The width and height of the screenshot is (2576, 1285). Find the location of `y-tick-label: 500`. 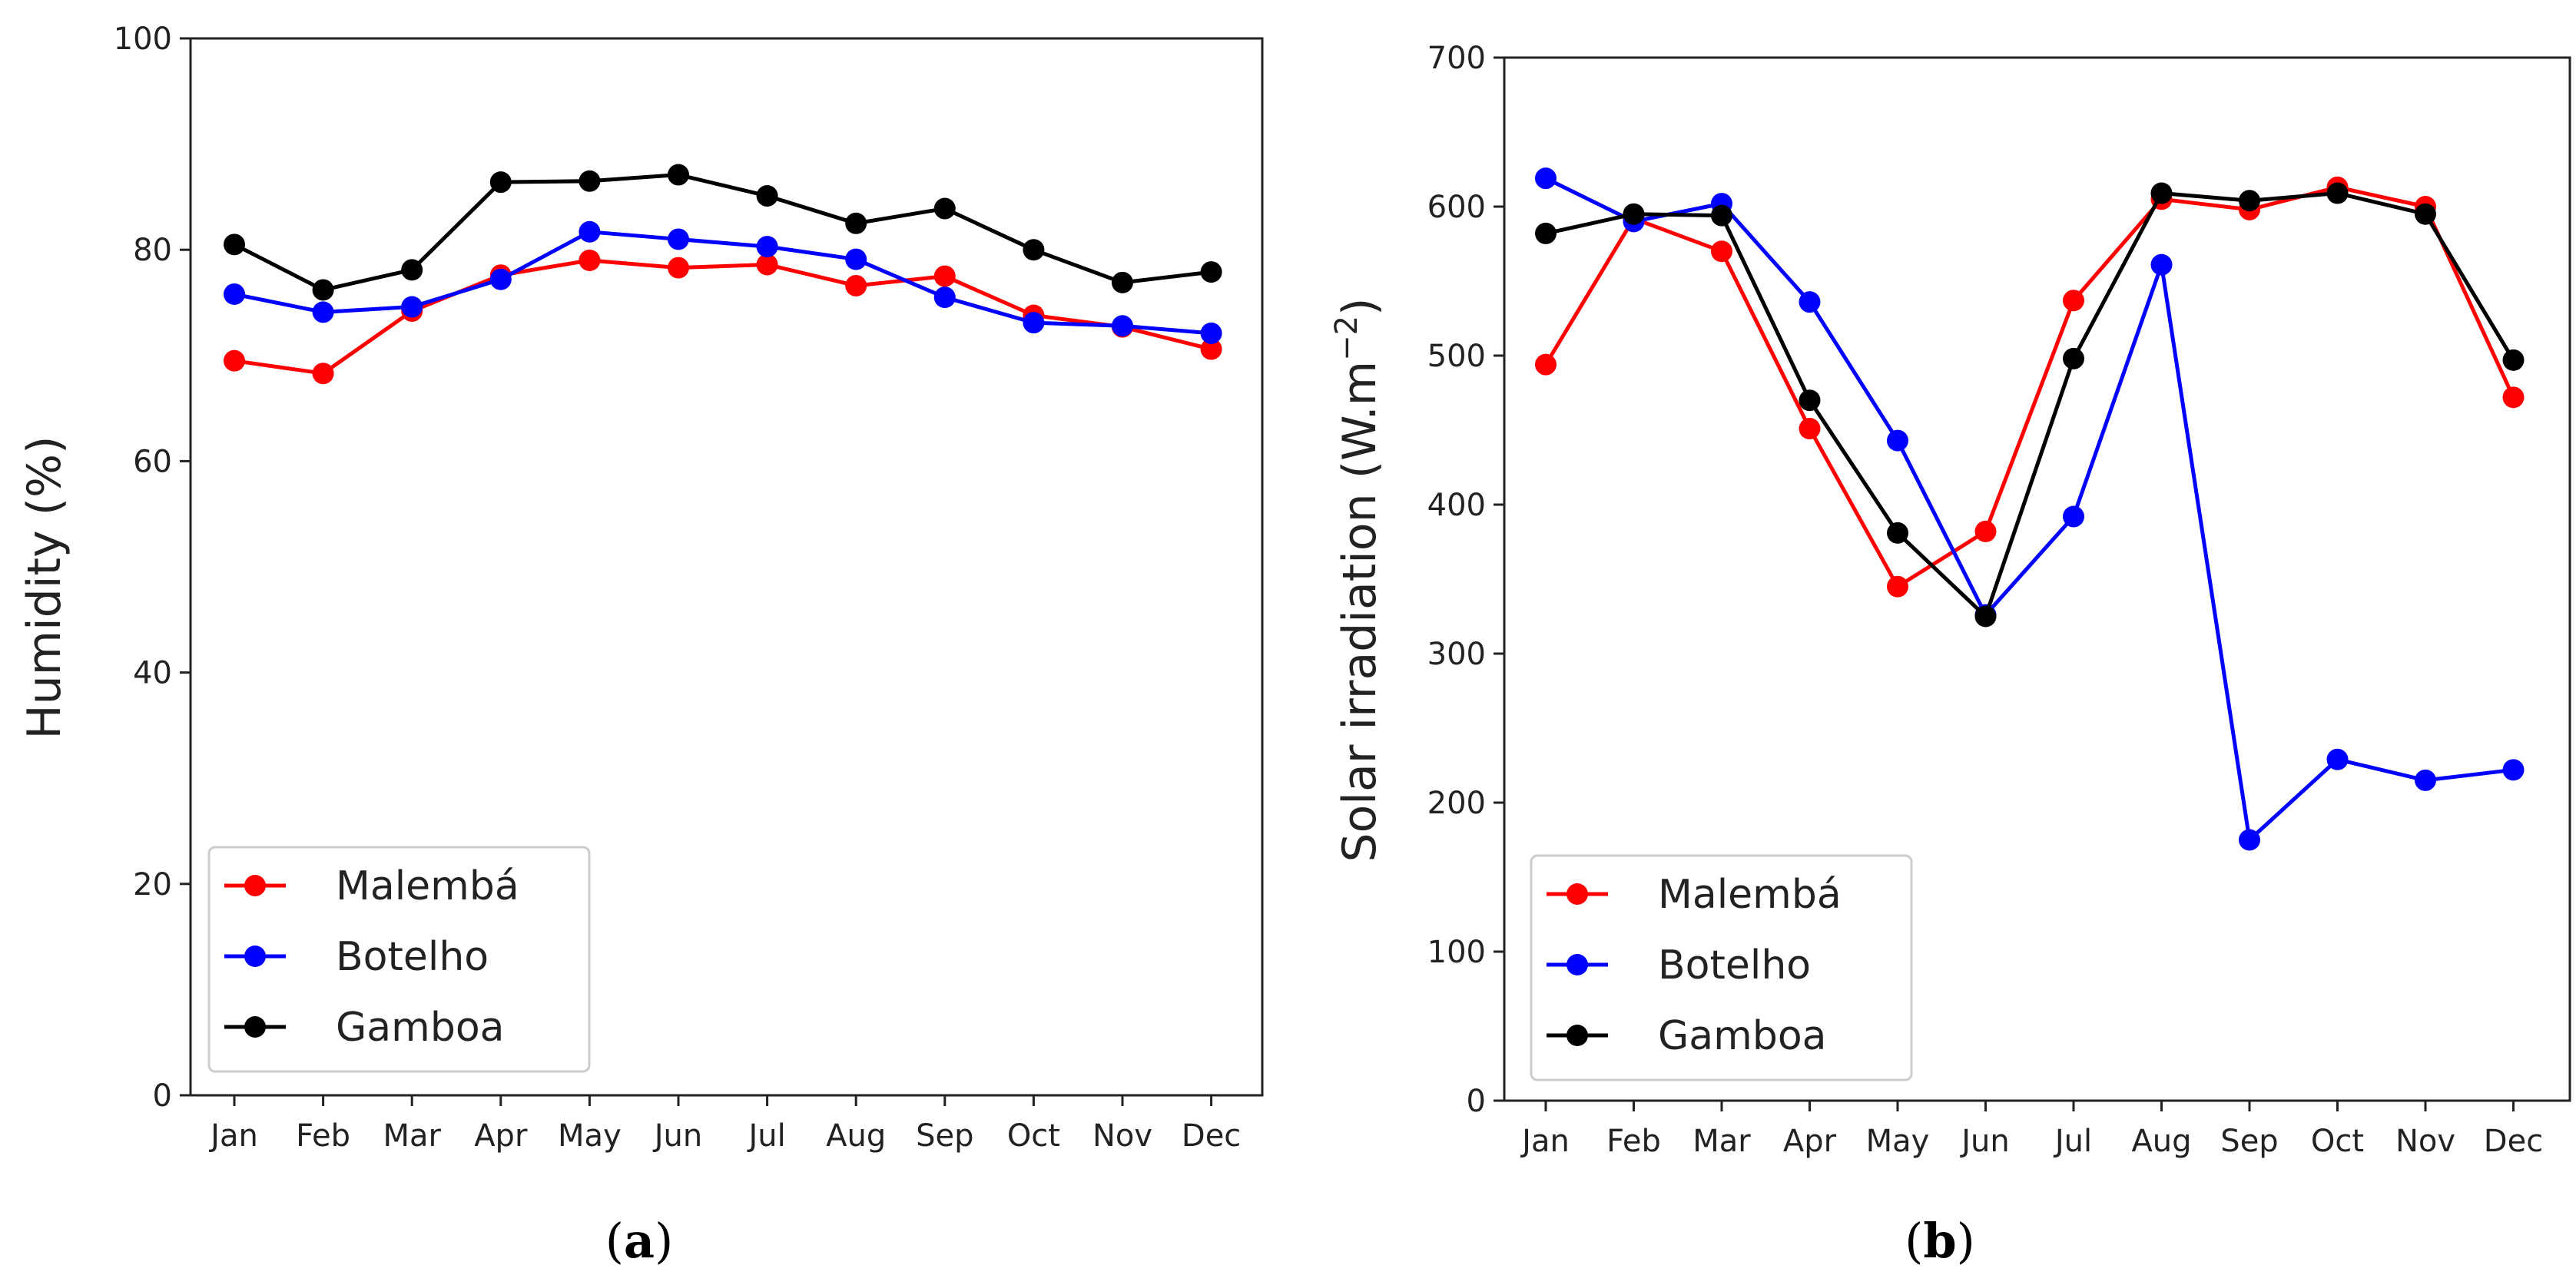

y-tick-label: 500 is located at coordinates (1456, 356).